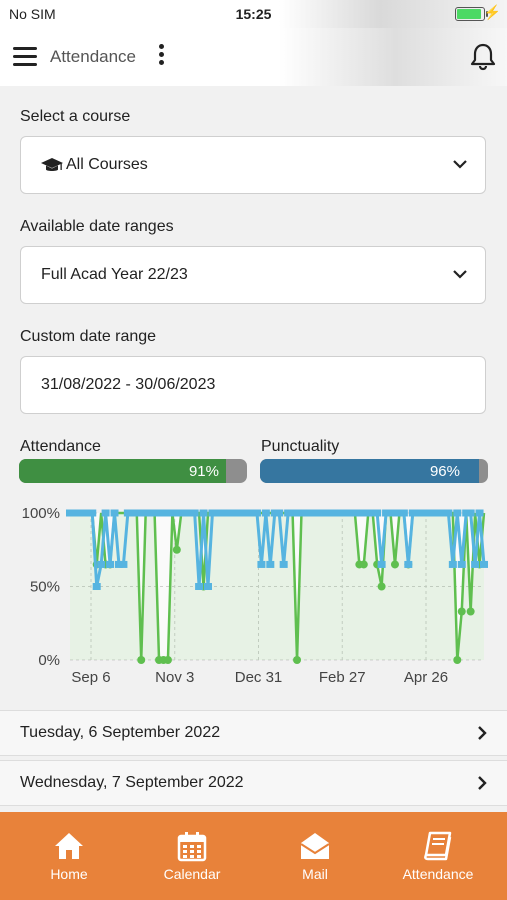  I want to click on x-tick-label: Apr 26, so click(426, 677).